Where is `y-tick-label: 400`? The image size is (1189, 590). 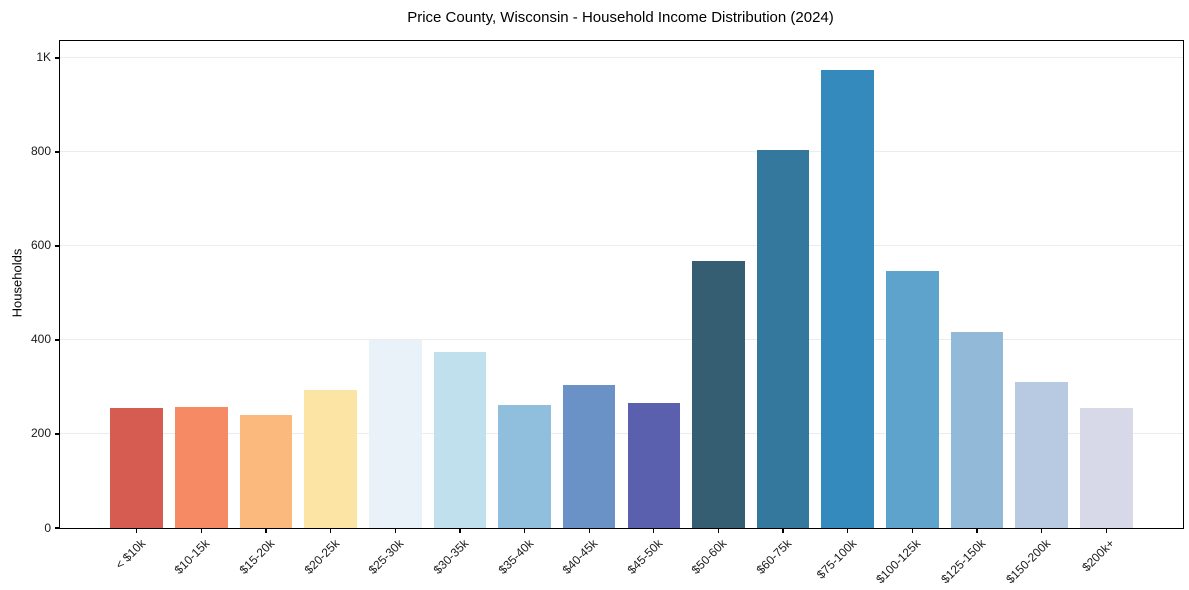 y-tick-label: 400 is located at coordinates (40, 339).